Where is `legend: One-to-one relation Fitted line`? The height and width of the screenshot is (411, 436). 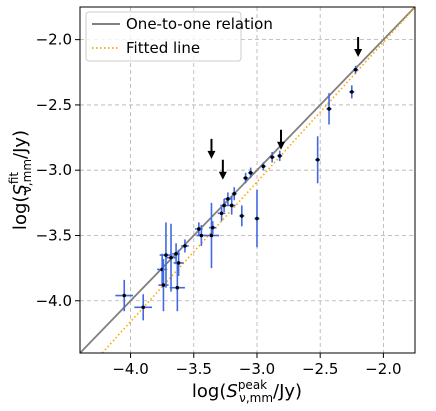 legend: One-to-one relation Fitted line is located at coordinates (179, 36).